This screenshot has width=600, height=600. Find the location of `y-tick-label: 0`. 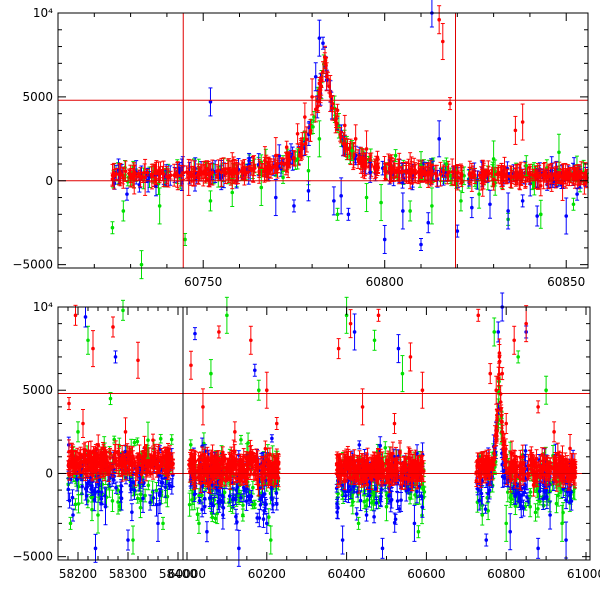

y-tick-label: 0 is located at coordinates (49, 181).